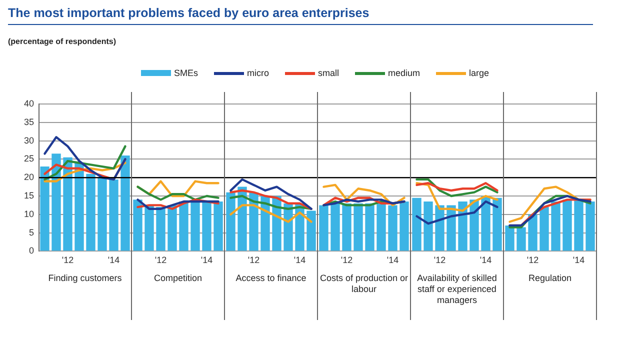 The width and height of the screenshot is (626, 343). Describe the element at coordinates (31, 251) in the screenshot. I see `y-tick-label: 0` at that location.